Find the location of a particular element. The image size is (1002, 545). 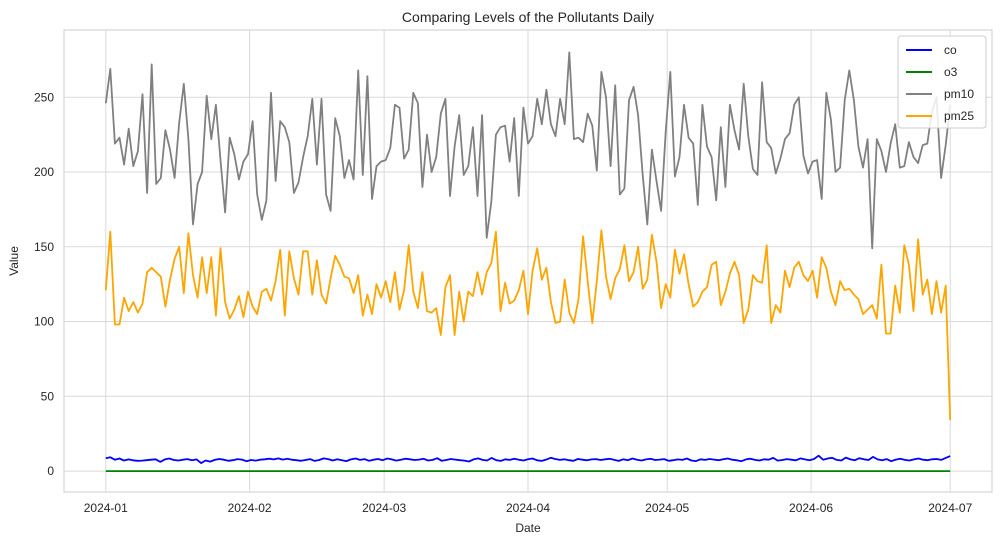

legend: co o3 pm10 pm25 is located at coordinates (942, 82).